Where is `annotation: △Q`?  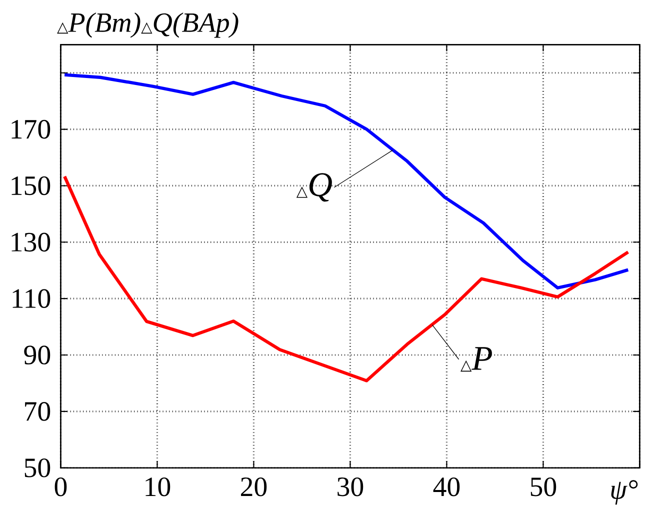 annotation: △Q is located at coordinates (314, 187).